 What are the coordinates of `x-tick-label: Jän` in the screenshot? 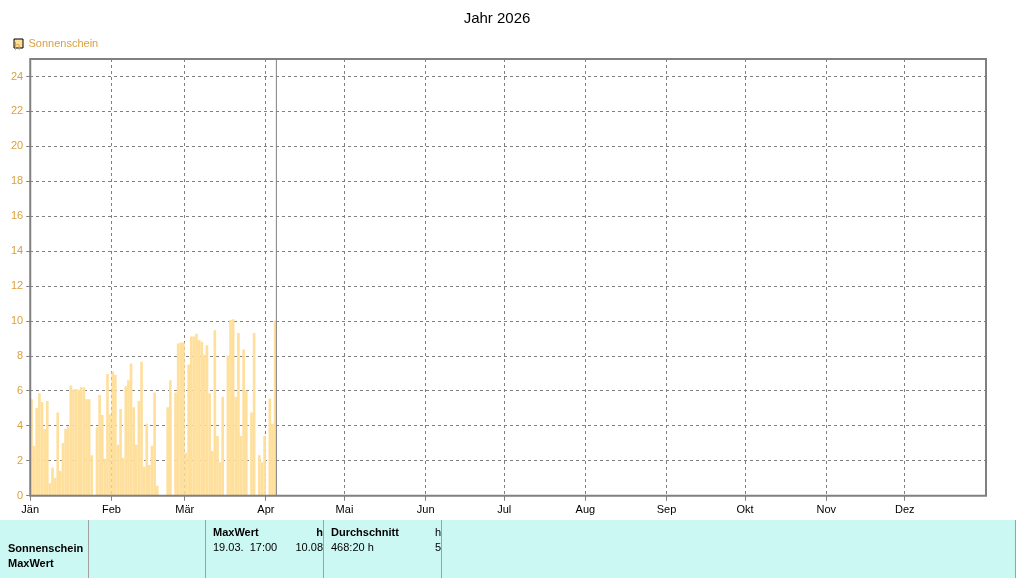 It's located at (30, 509).